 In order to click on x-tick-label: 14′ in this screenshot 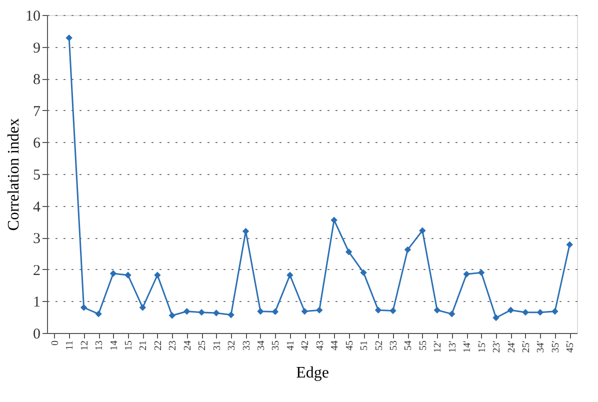, I will do `click(468, 346)`.